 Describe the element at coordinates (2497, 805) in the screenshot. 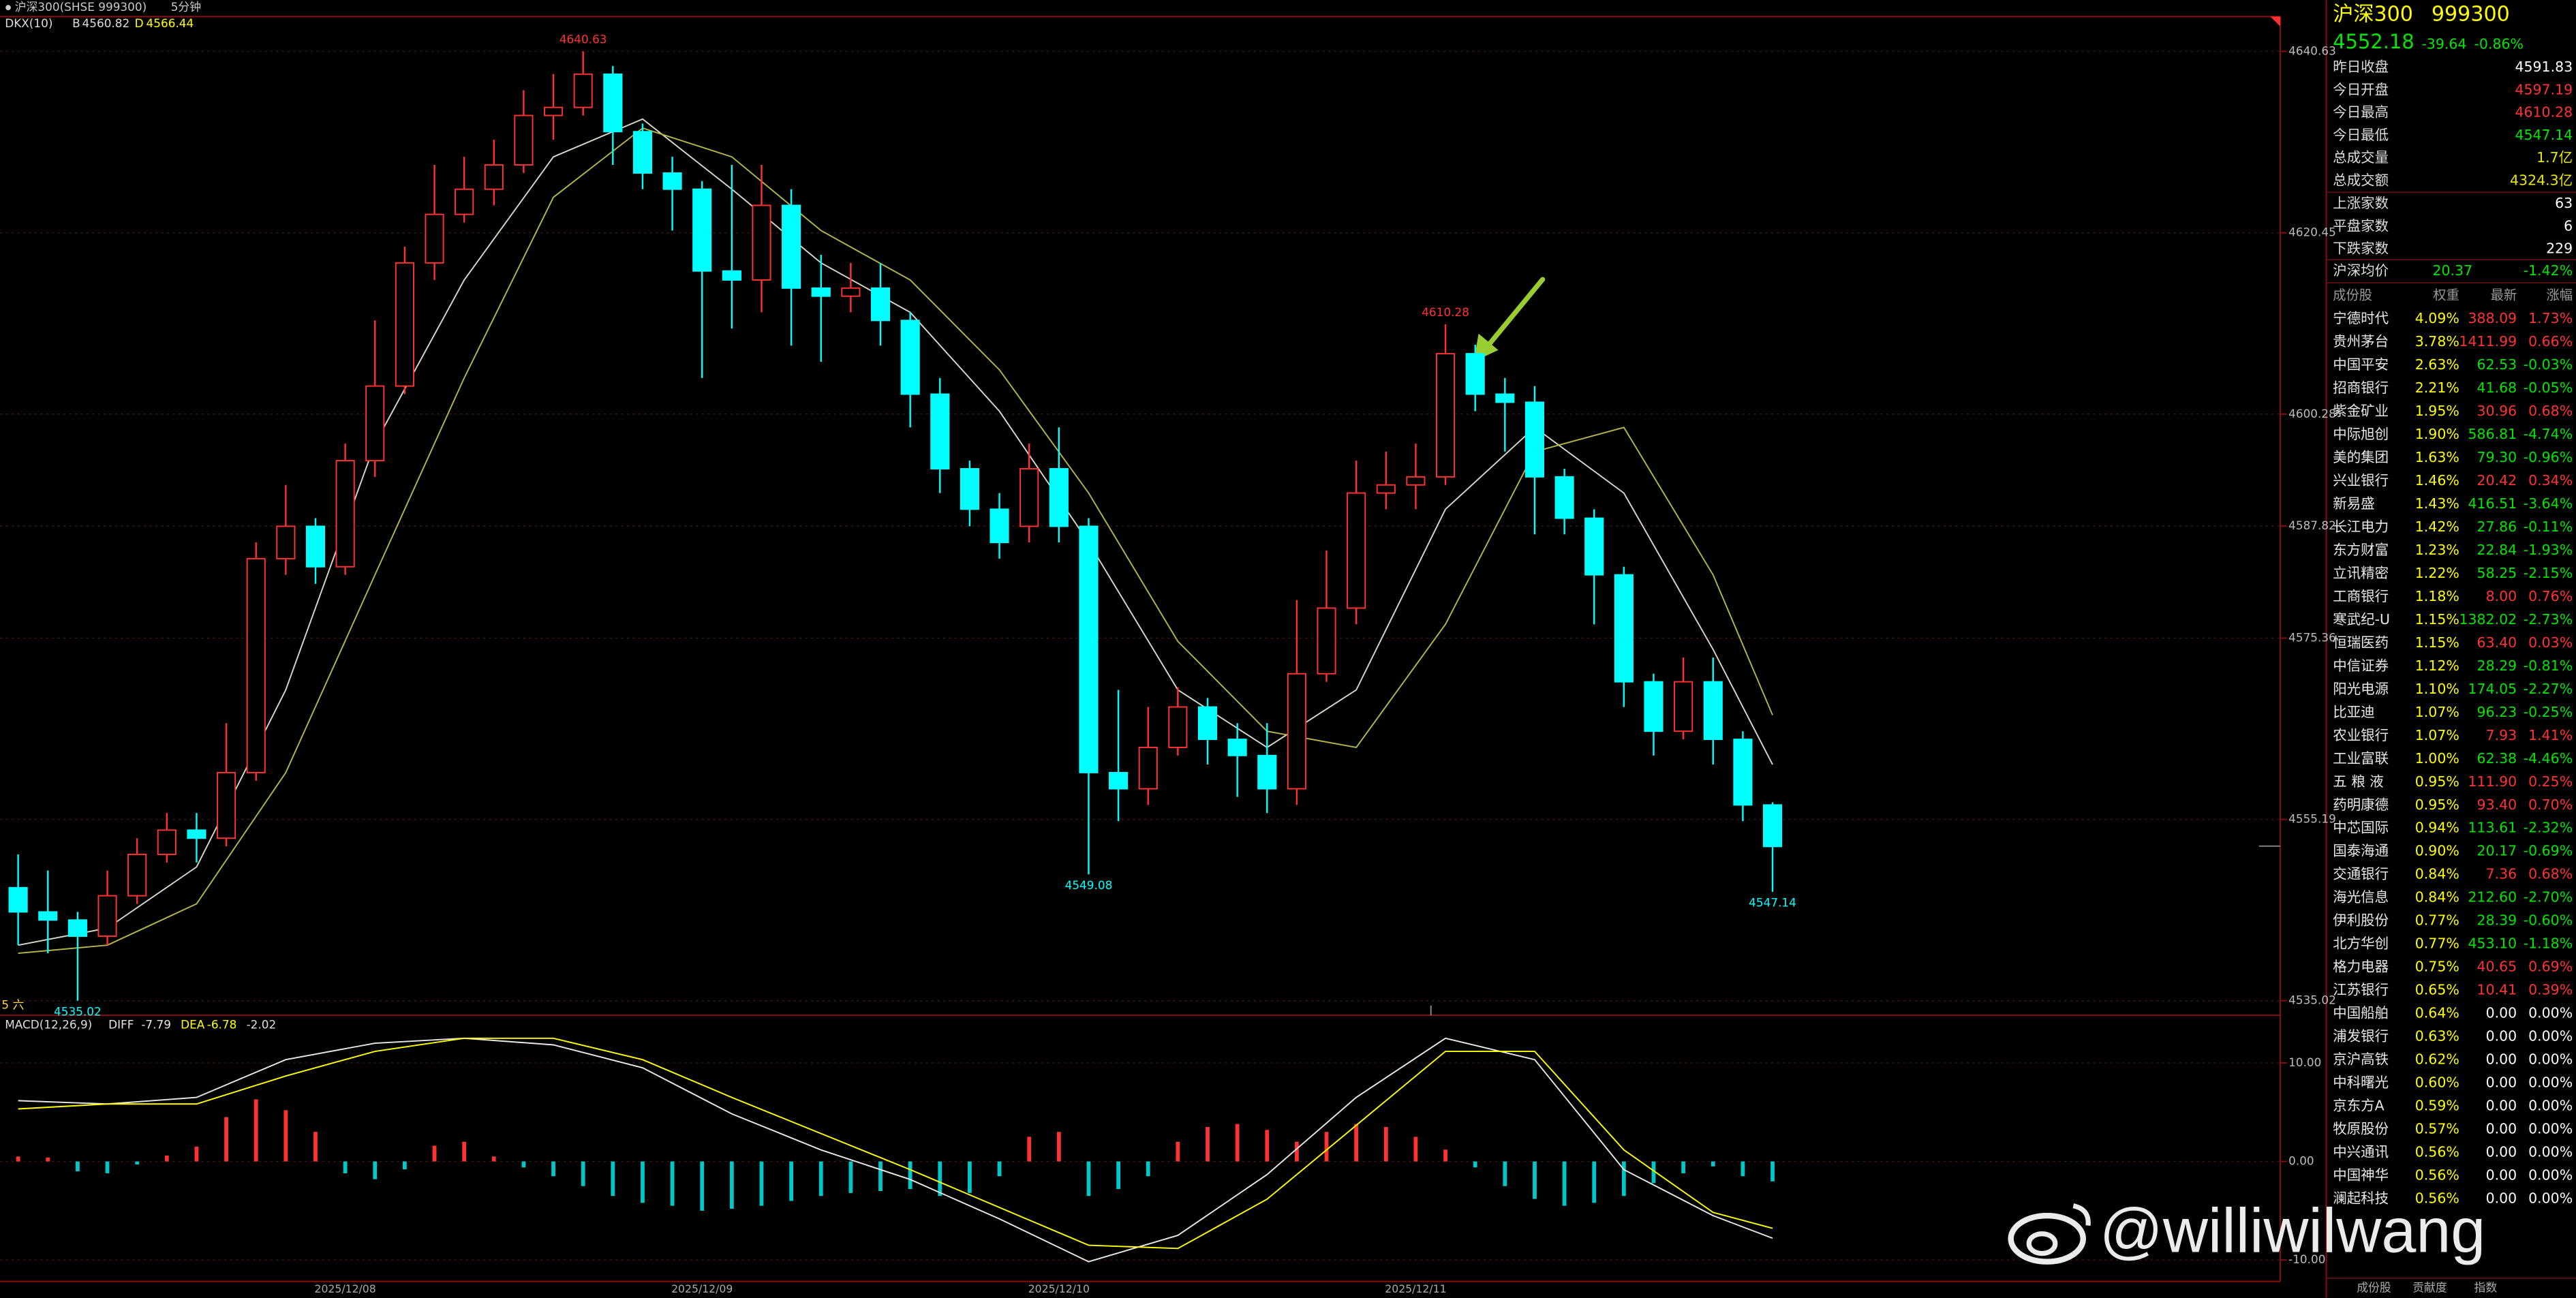

I see `table-cell: 93.40` at that location.